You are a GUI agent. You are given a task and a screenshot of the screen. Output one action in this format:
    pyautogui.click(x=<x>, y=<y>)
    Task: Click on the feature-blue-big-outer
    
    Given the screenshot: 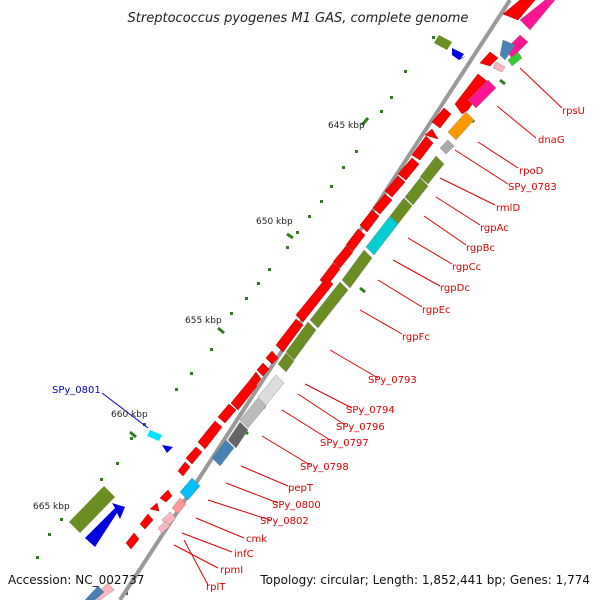 What is the action you would take?
    pyautogui.click(x=105, y=525)
    